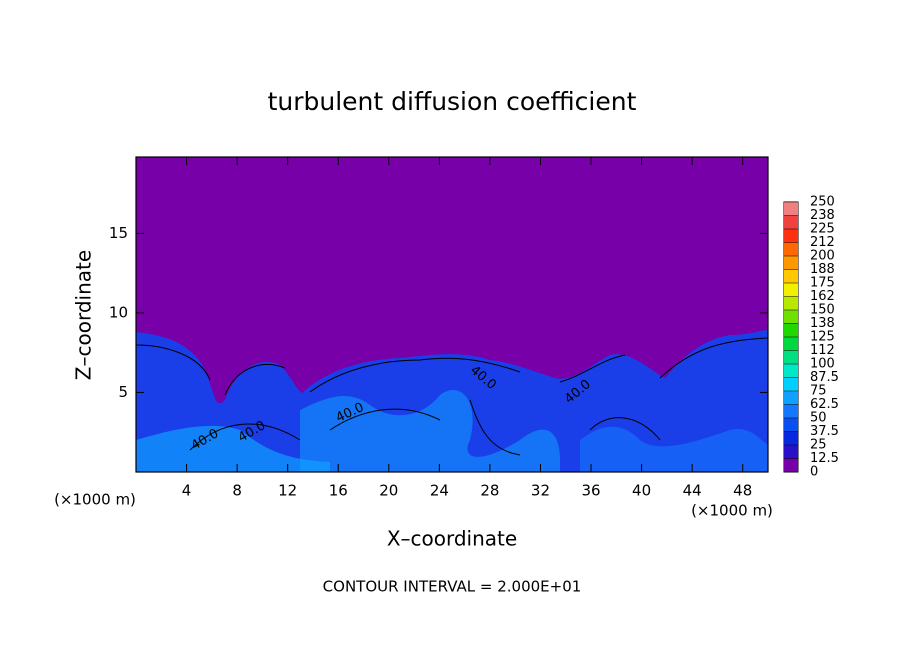  I want to click on y-tick-label: 5, so click(123, 392).